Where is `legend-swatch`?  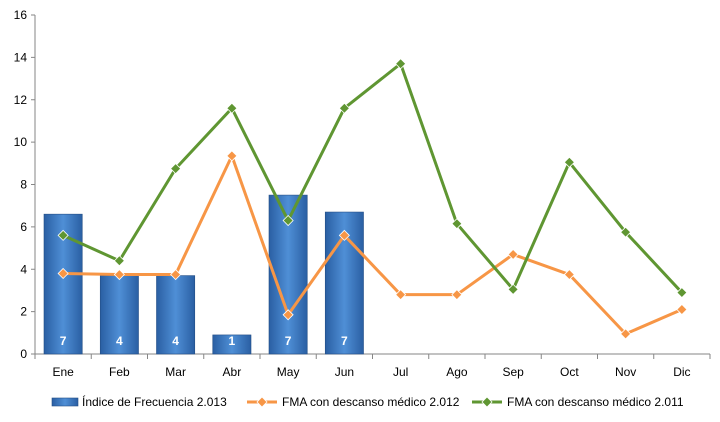 legend-swatch is located at coordinates (65, 402).